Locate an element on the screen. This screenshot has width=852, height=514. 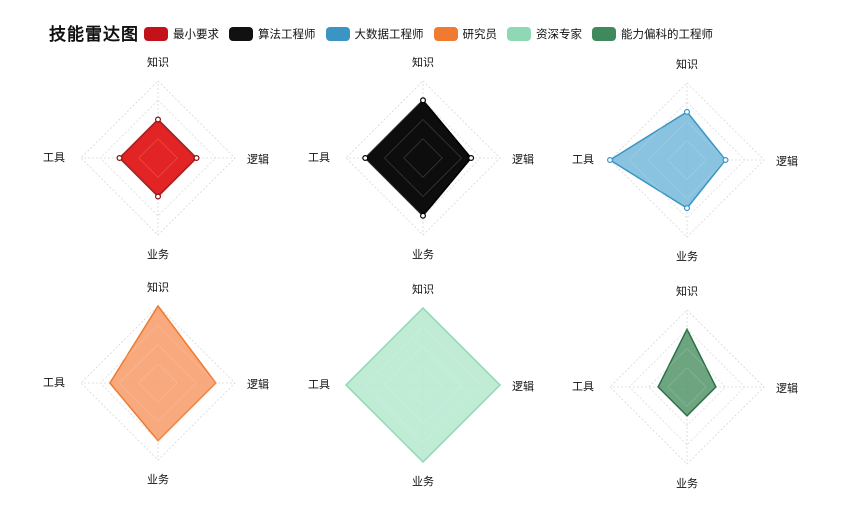
legend-label: 研究员 is located at coordinates (480, 34).